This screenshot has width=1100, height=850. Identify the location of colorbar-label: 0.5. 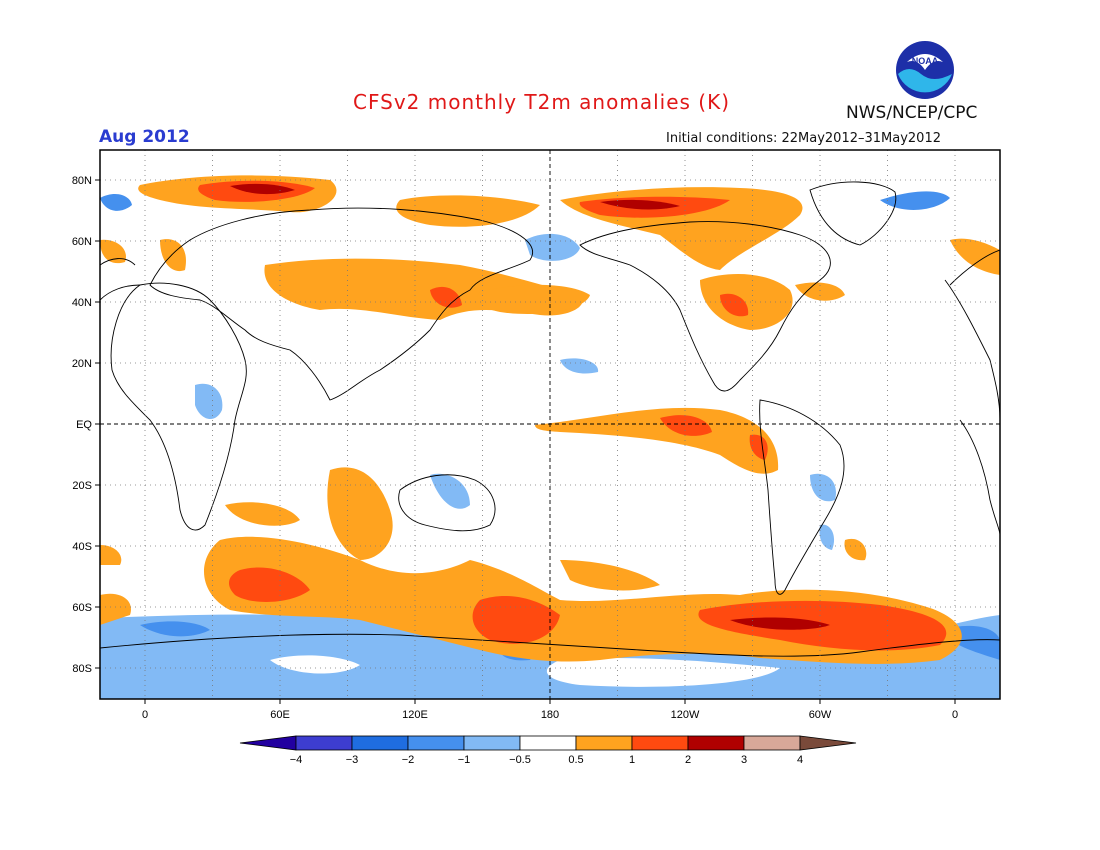
(575, 760).